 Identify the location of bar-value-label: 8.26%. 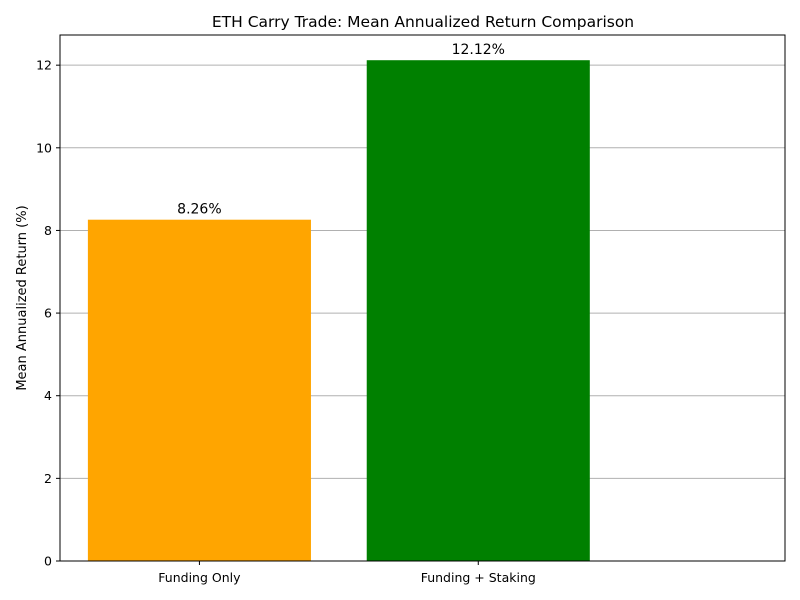
(199, 210).